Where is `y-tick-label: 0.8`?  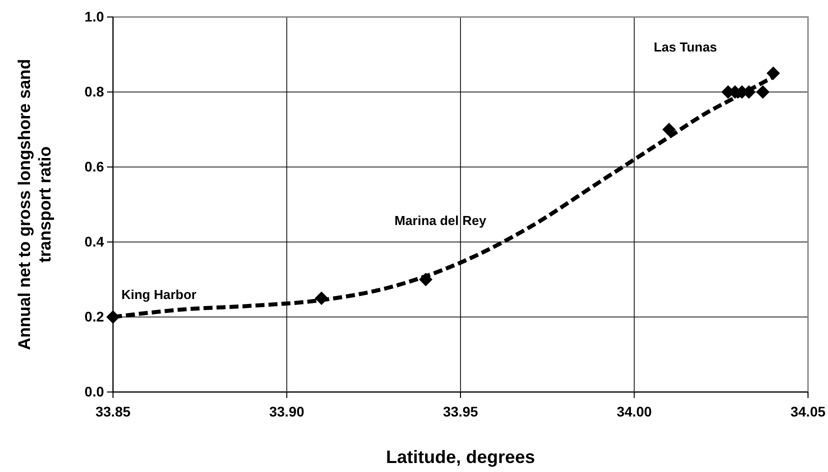
y-tick-label: 0.8 is located at coordinates (94, 91).